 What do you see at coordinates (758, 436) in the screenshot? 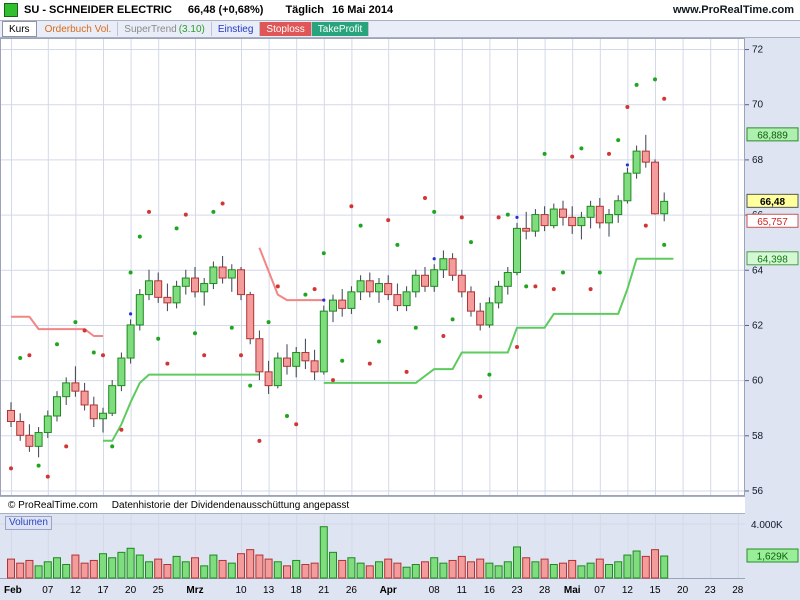
I see `y-axis-label: 58` at bounding box center [758, 436].